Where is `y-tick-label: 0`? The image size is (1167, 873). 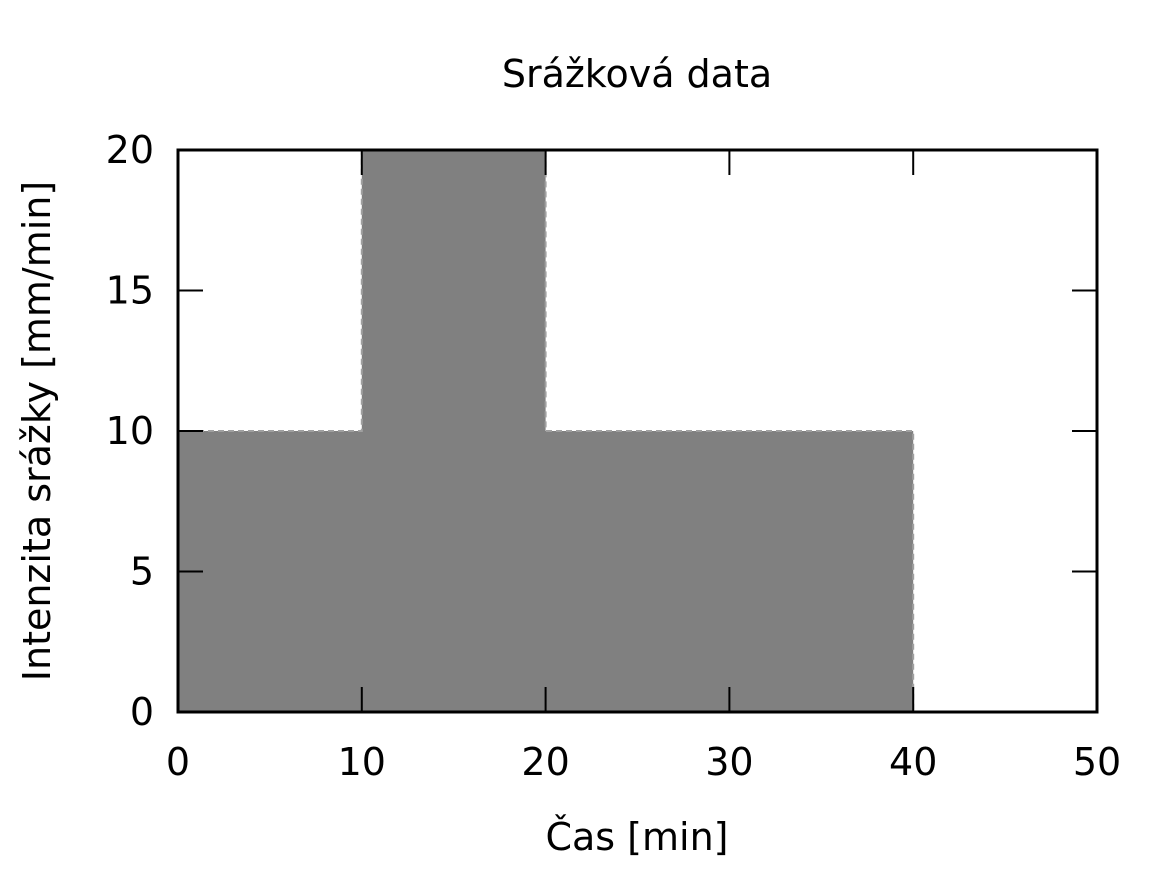 y-tick-label: 0 is located at coordinates (142, 712).